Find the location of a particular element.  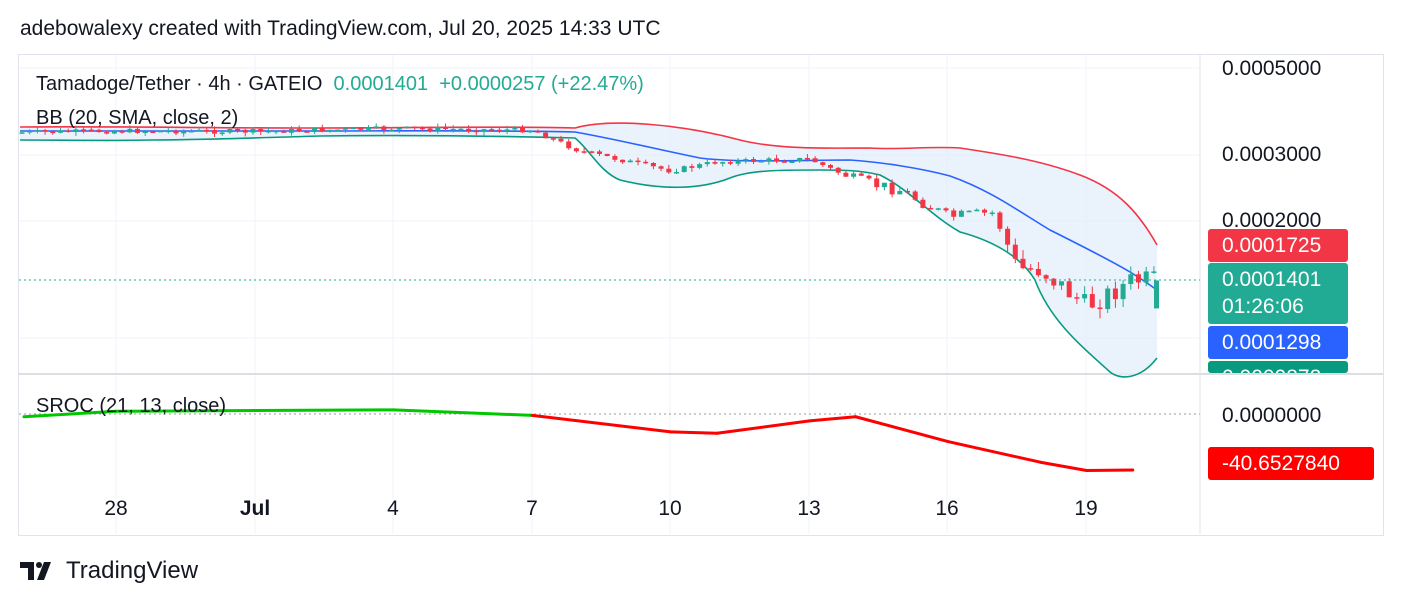

bb-legend: BB (20, SMA, close, 2) is located at coordinates (137, 118).